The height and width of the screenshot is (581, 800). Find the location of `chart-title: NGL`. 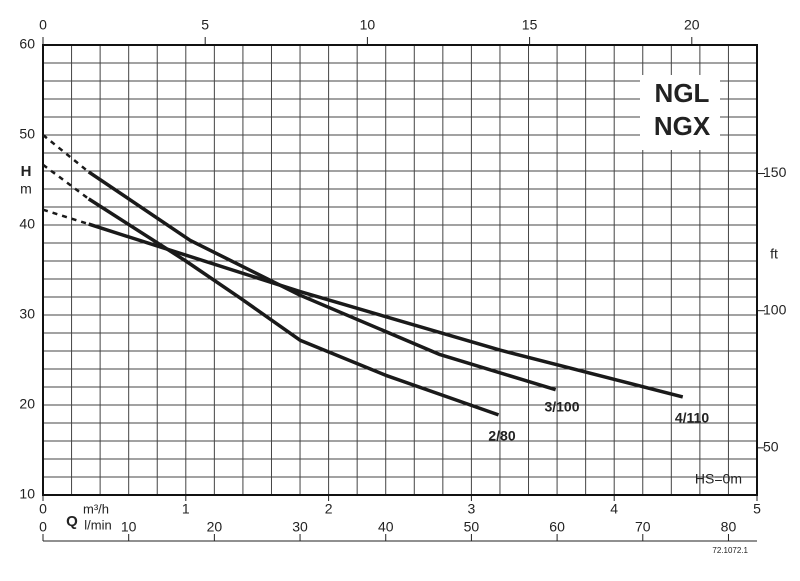

chart-title: NGL is located at coordinates (682, 93).